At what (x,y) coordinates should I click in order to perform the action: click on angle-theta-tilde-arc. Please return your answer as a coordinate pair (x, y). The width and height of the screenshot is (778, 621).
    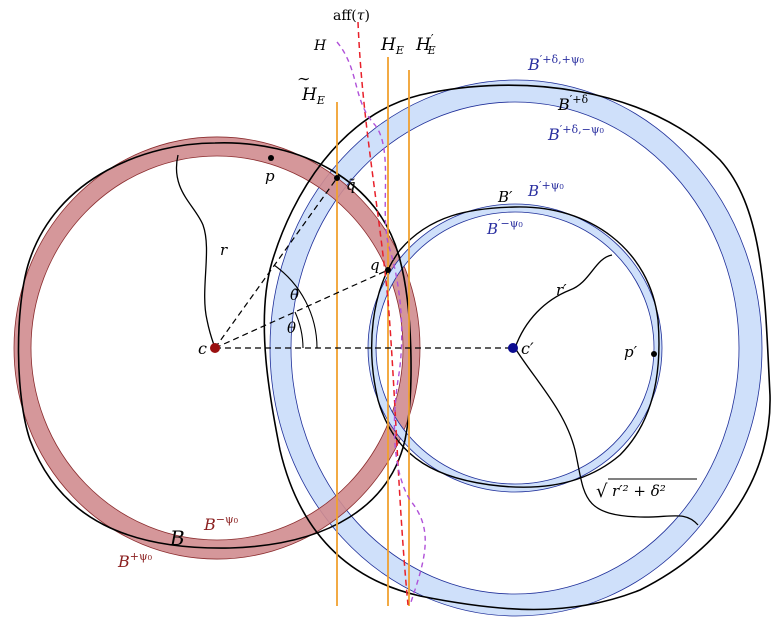
    Looking at the image, I should click on (295, 306).